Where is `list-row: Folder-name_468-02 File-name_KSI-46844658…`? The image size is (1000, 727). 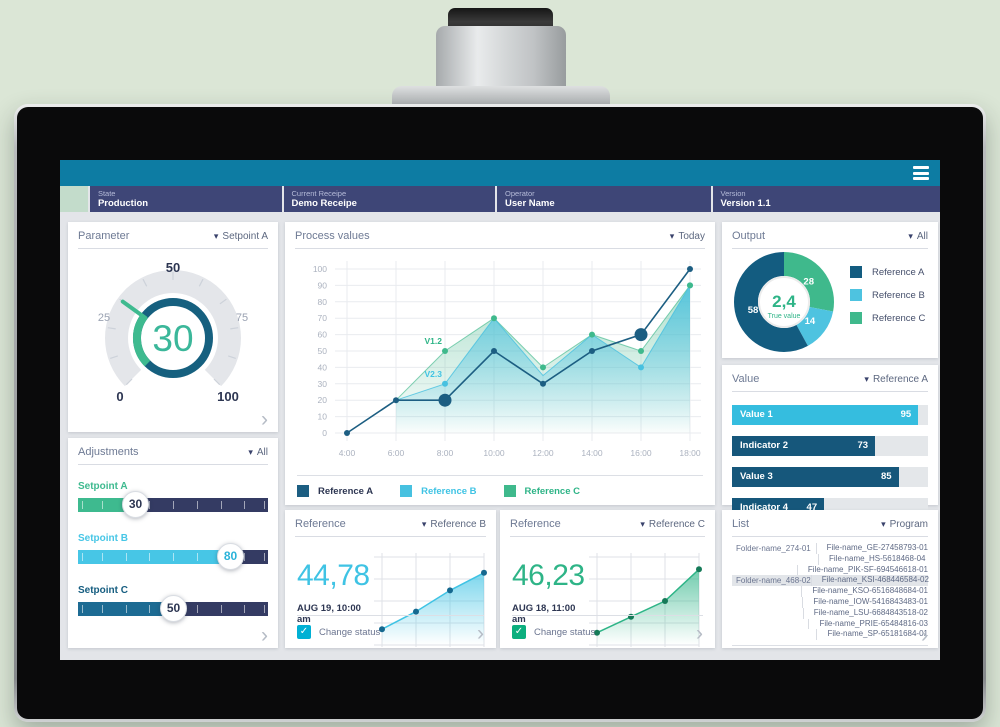 list-row: Folder-name_468-02 File-name_KSI-46844658… is located at coordinates (830, 581).